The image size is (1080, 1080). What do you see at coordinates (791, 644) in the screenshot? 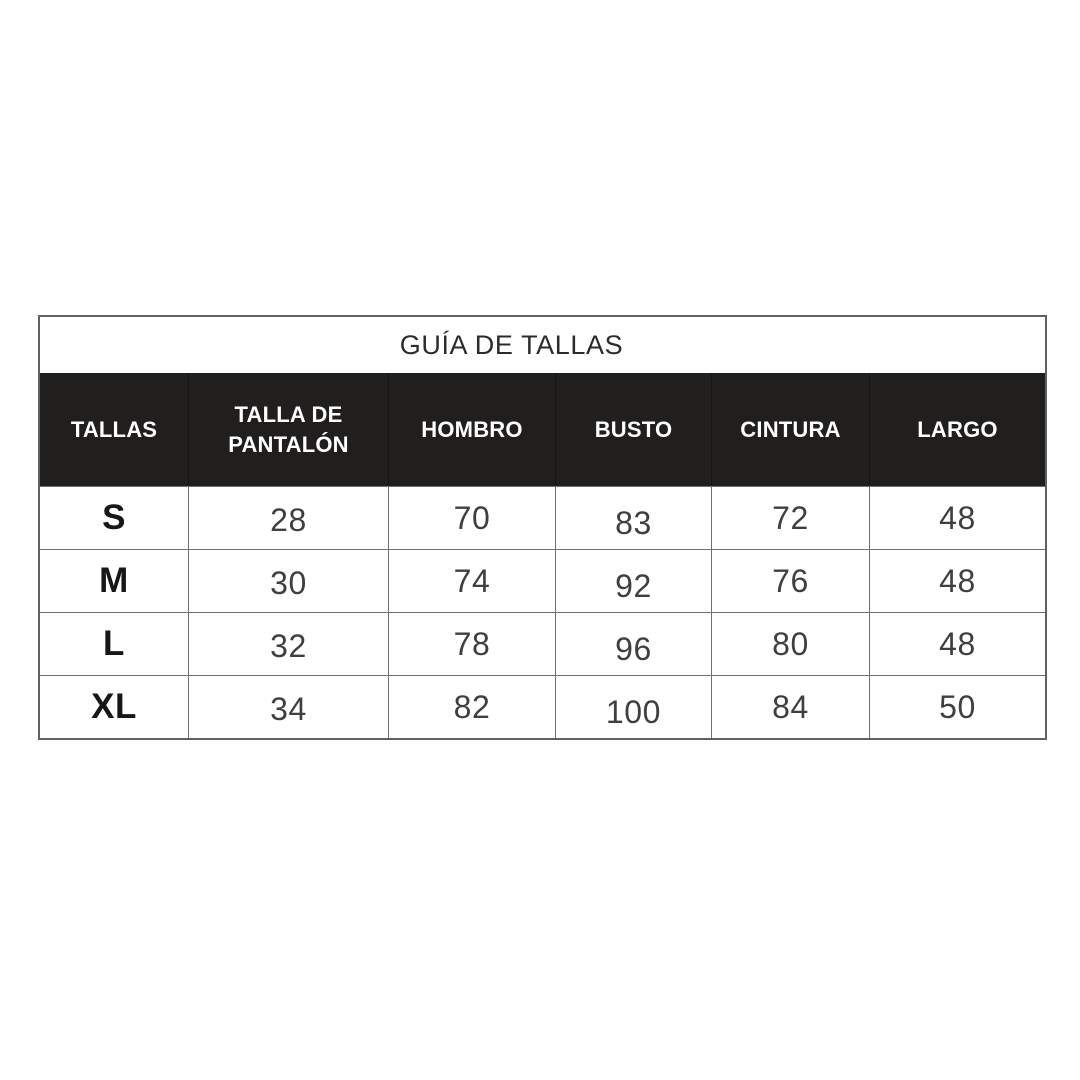
I see `value-cintura: 80` at bounding box center [791, 644].